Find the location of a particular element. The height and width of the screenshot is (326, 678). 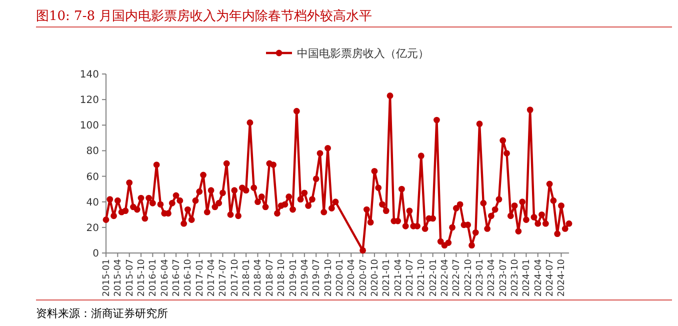

x-tick-label: 2021-01 is located at coordinates (387, 278).